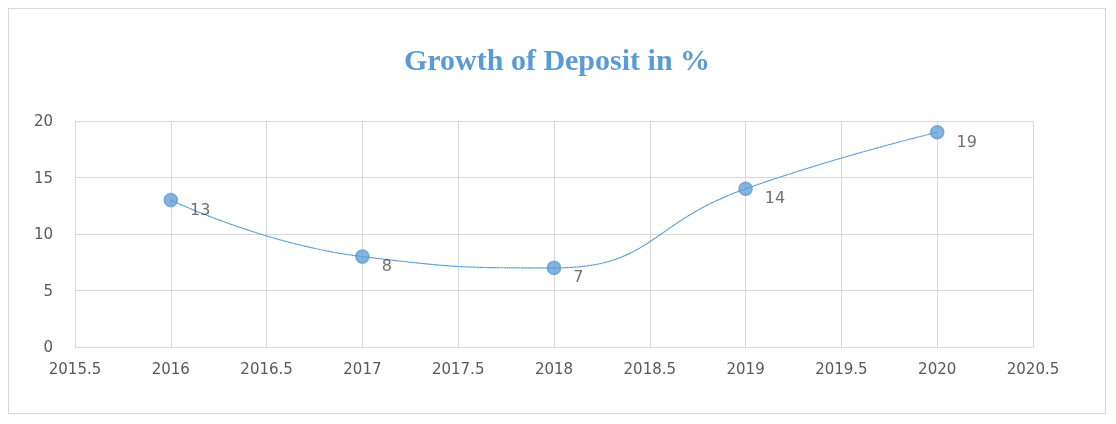 This screenshot has width=1116, height=424. What do you see at coordinates (43, 121) in the screenshot?
I see `y-tick-label: 20` at bounding box center [43, 121].